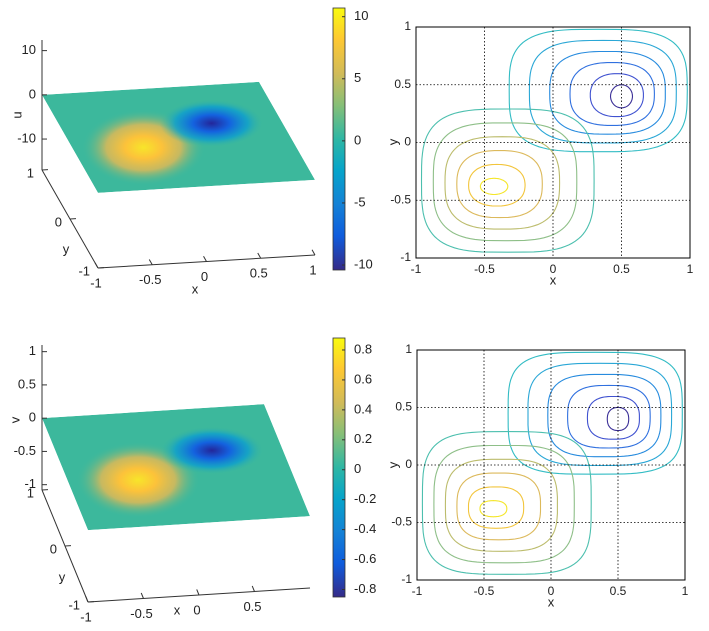 This screenshot has width=709, height=631. Describe the element at coordinates (25, 450) in the screenshot. I see `z-tick-label: -0.5` at that location.